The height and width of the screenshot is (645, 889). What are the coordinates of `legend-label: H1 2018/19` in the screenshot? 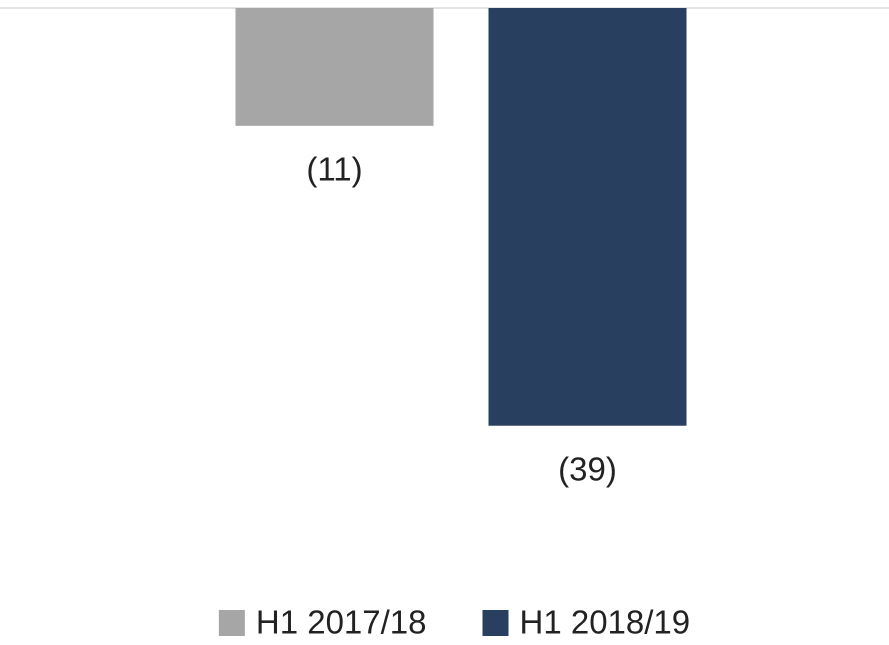 It's located at (605, 622).